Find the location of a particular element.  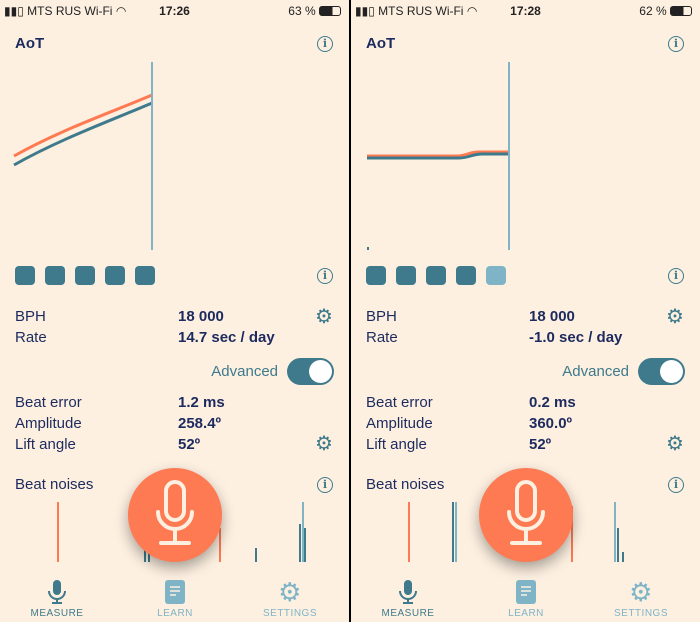

amplitude-value: 360.0º is located at coordinates (551, 423).